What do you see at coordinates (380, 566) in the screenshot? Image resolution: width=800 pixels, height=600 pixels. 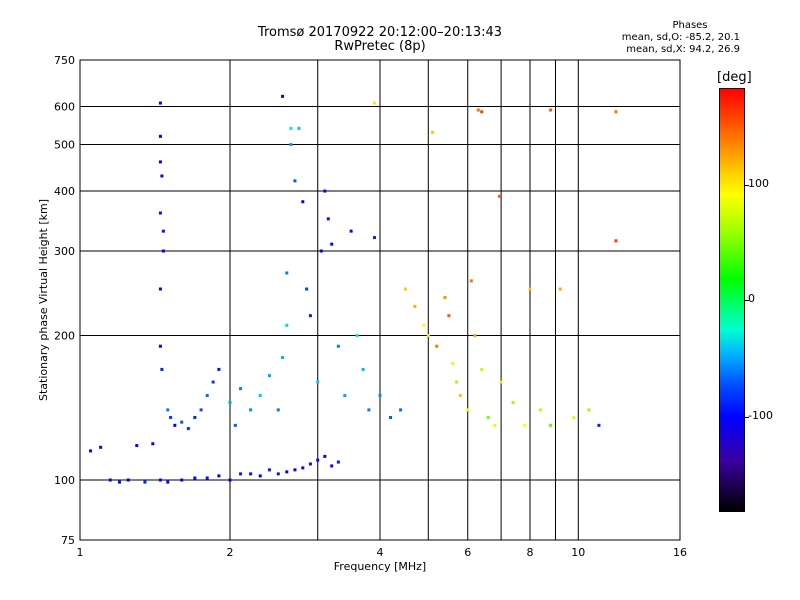 I see `x-axis-label: Frequency [MHz]` at bounding box center [380, 566].